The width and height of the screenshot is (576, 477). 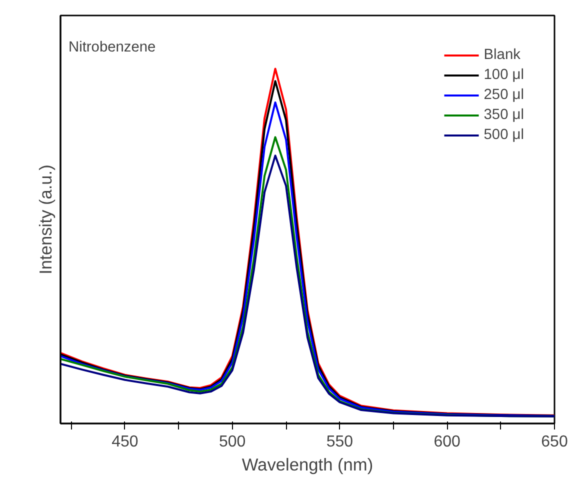 What do you see at coordinates (502, 55) in the screenshot?
I see `legend-label: Blank` at bounding box center [502, 55].